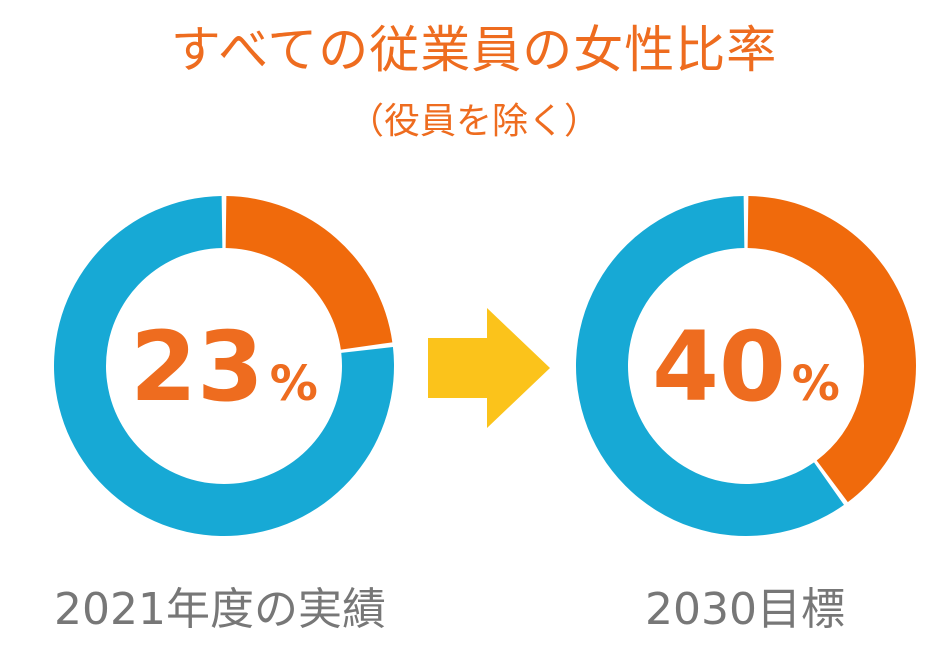 This screenshot has width=948, height=664. I want to click on donut-2030-value-label: 40%, so click(746, 367).